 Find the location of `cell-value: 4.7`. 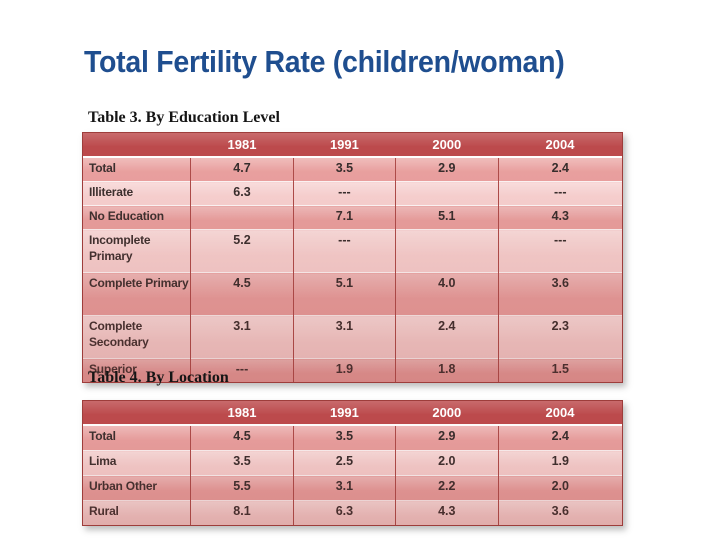

cell-value: 4.7 is located at coordinates (242, 169).